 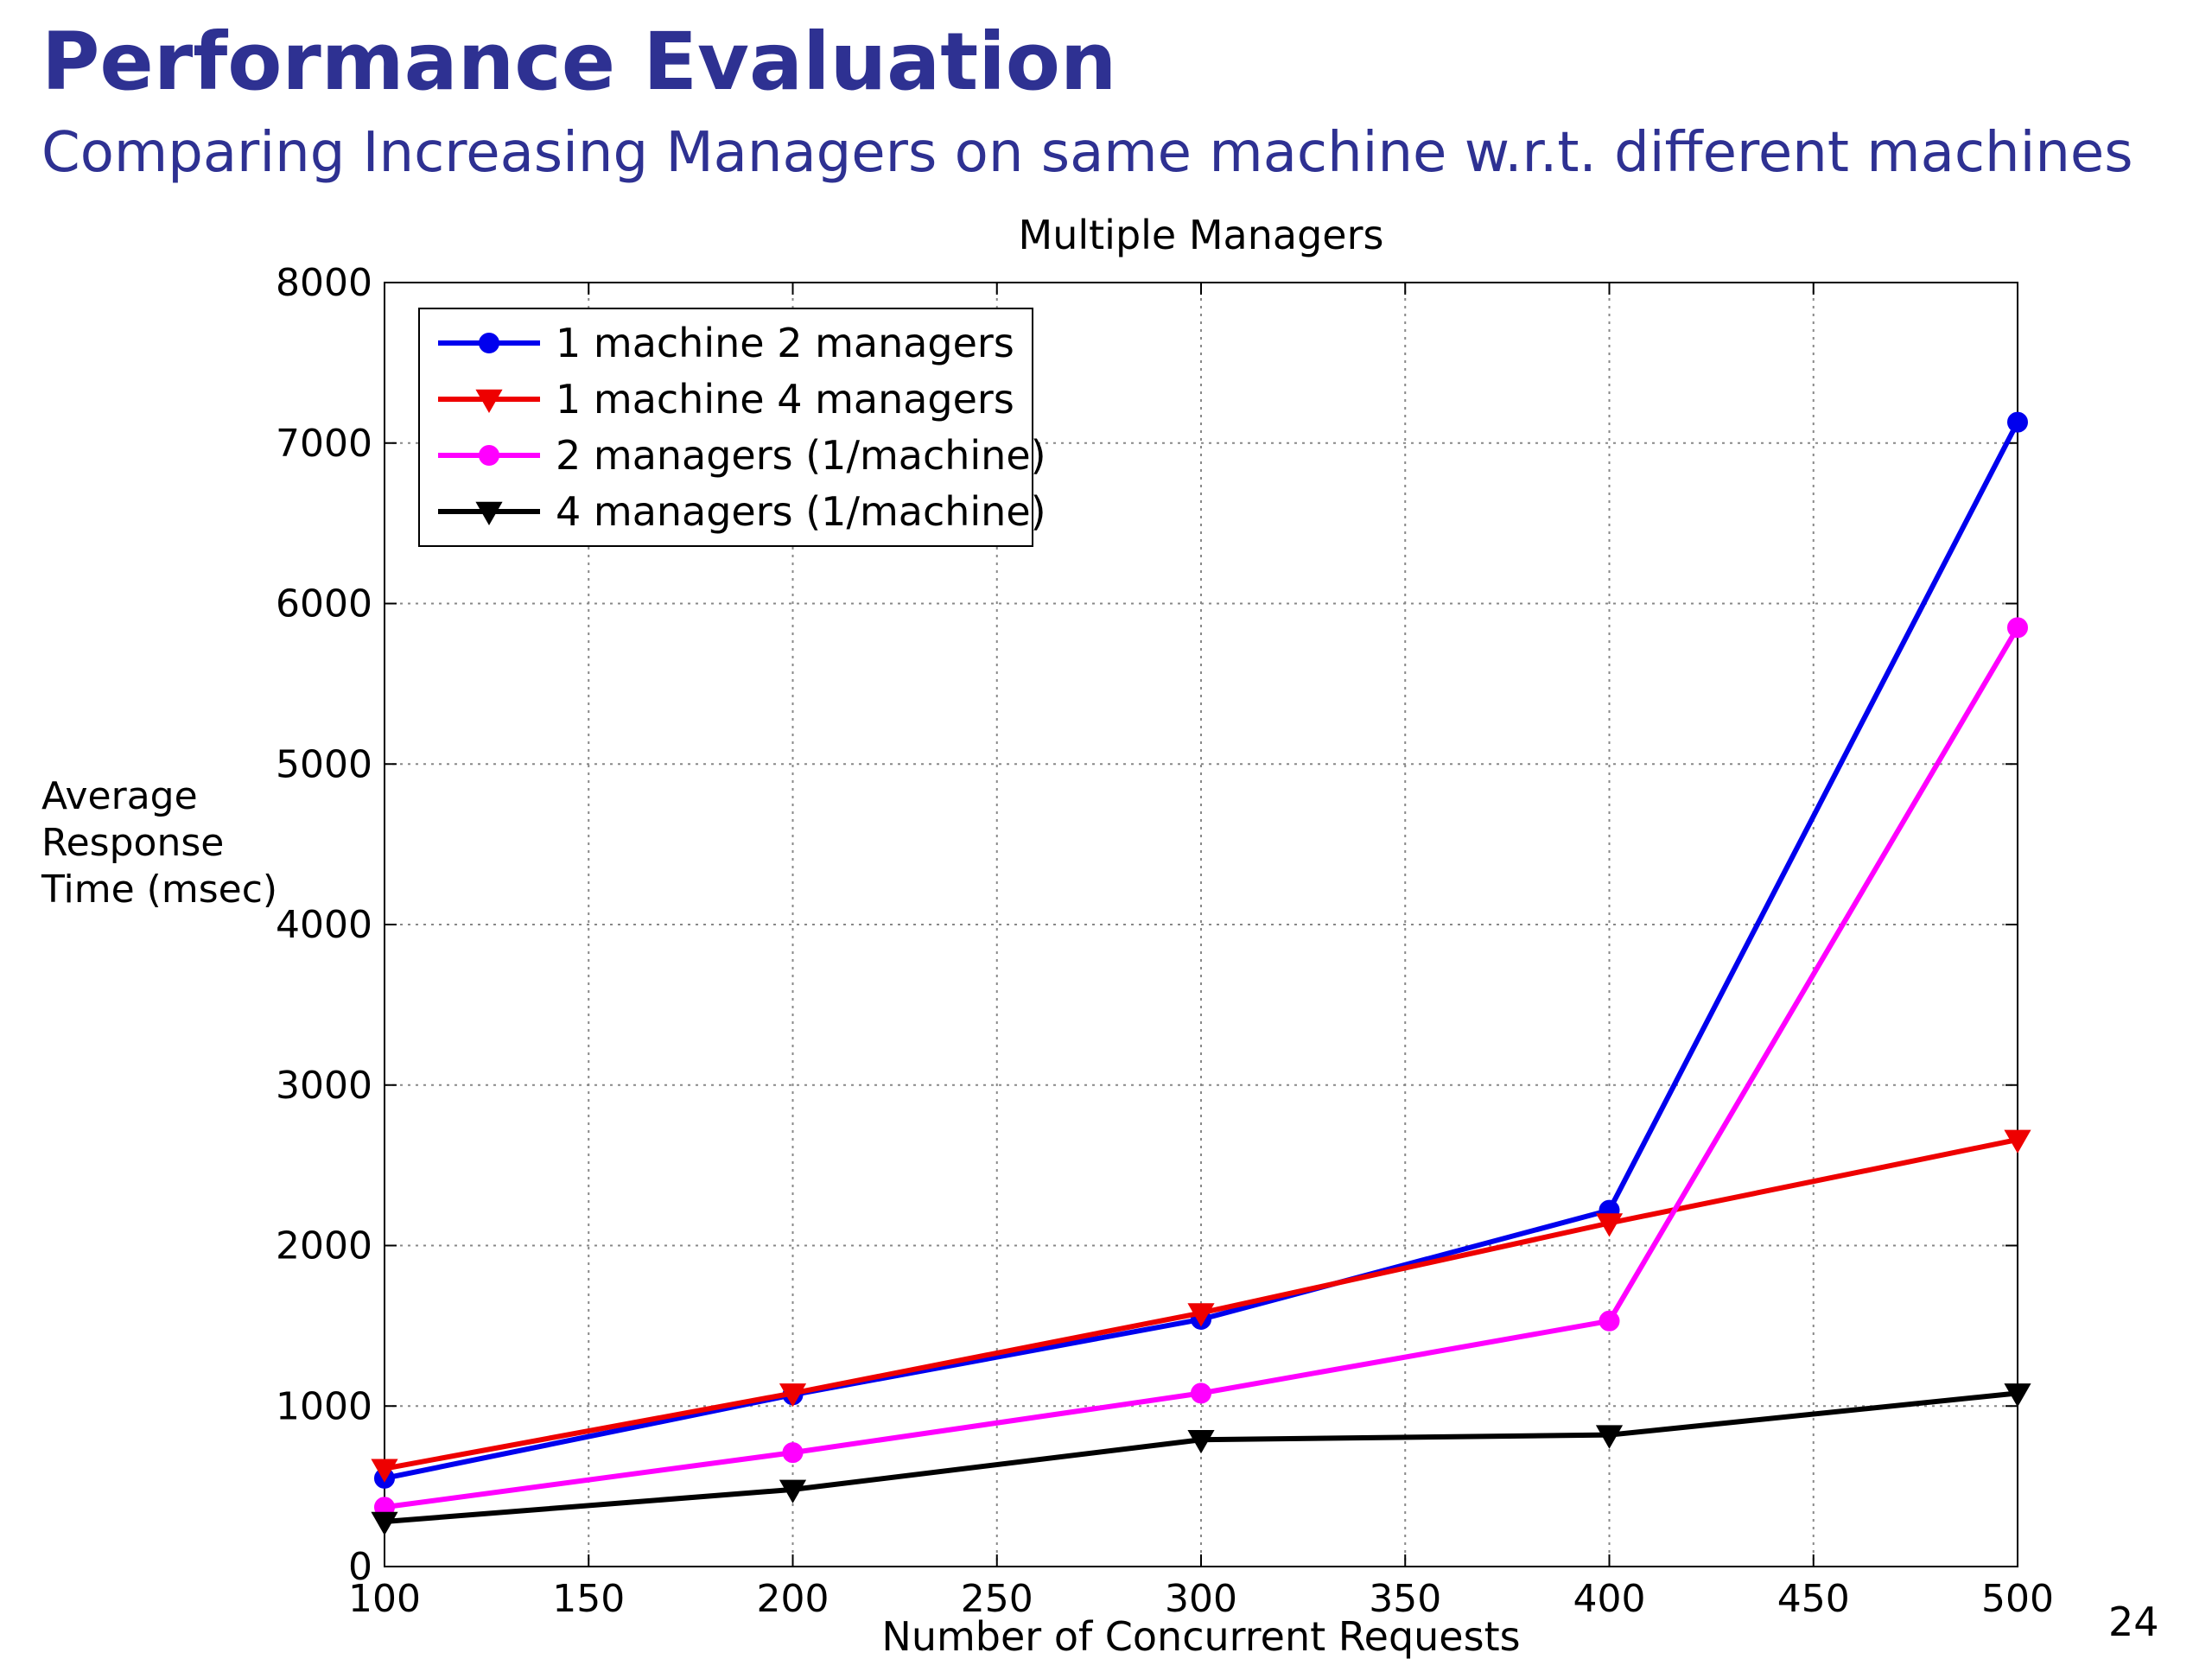 I want to click on page-number: 24, so click(x=2133, y=1622).